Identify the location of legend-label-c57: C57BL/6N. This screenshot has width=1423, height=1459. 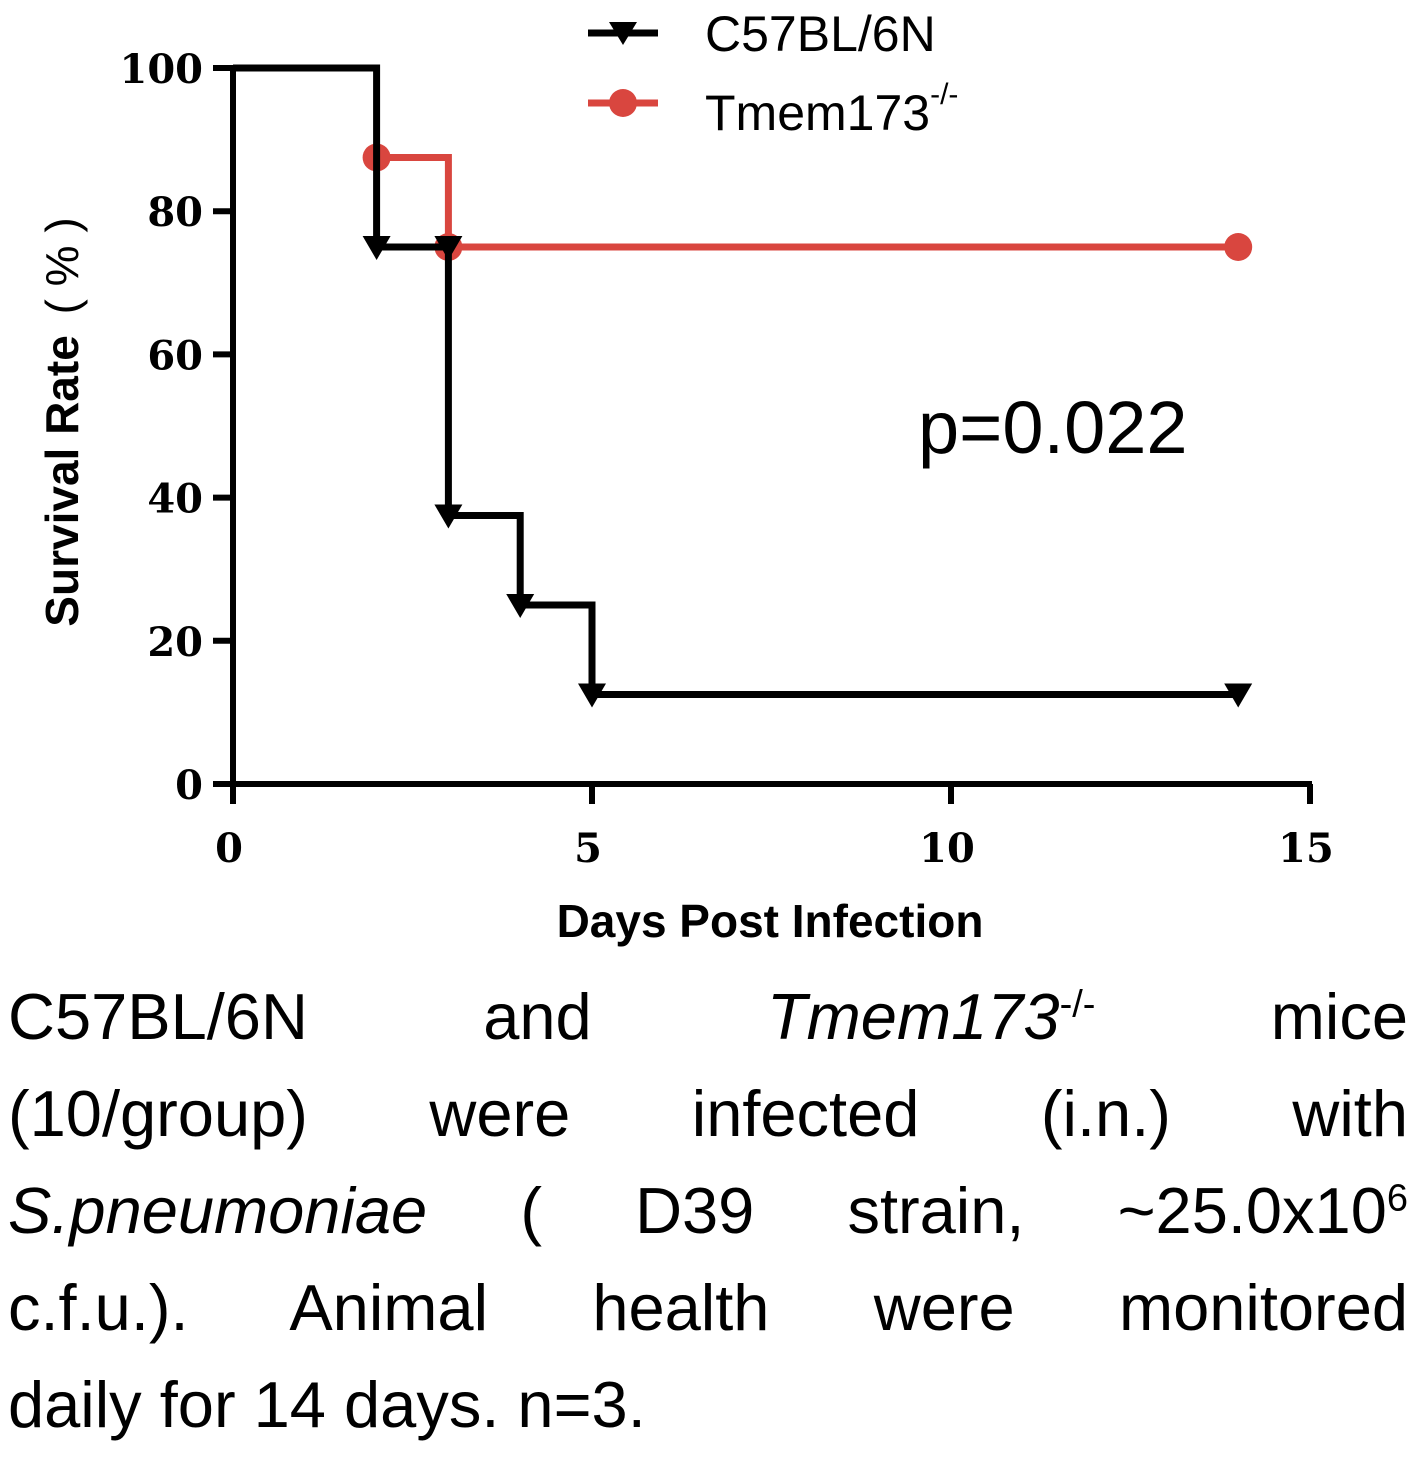
(820, 34).